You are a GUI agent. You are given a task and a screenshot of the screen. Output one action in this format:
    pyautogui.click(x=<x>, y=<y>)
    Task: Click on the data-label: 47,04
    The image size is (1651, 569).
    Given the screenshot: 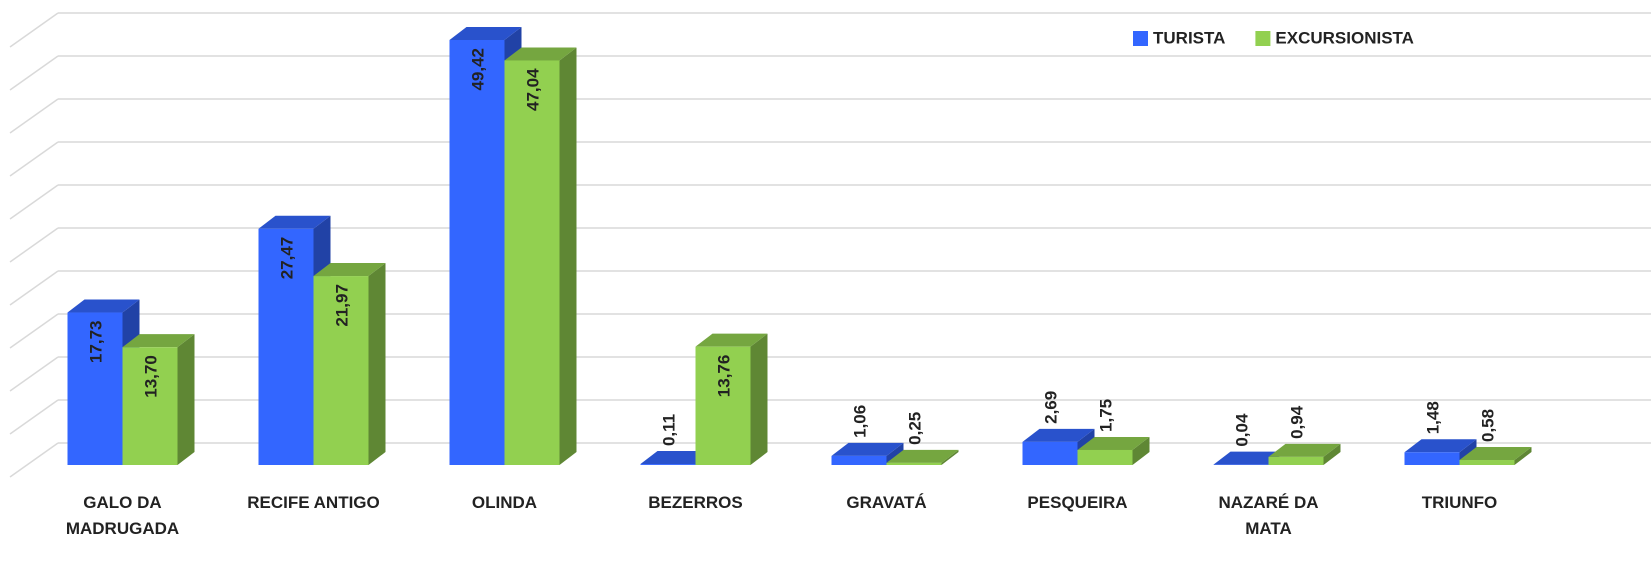 What is the action you would take?
    pyautogui.click(x=532, y=89)
    